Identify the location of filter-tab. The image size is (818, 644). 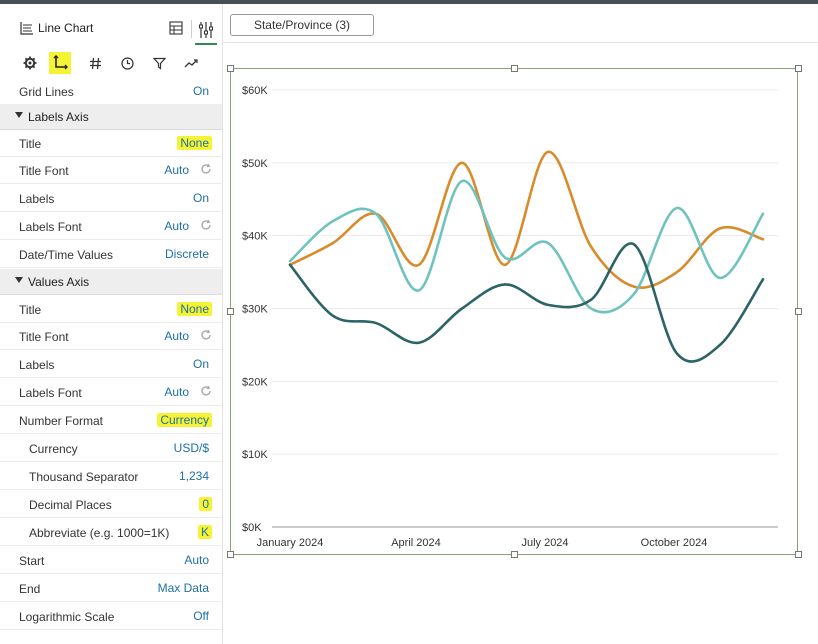
(159, 63).